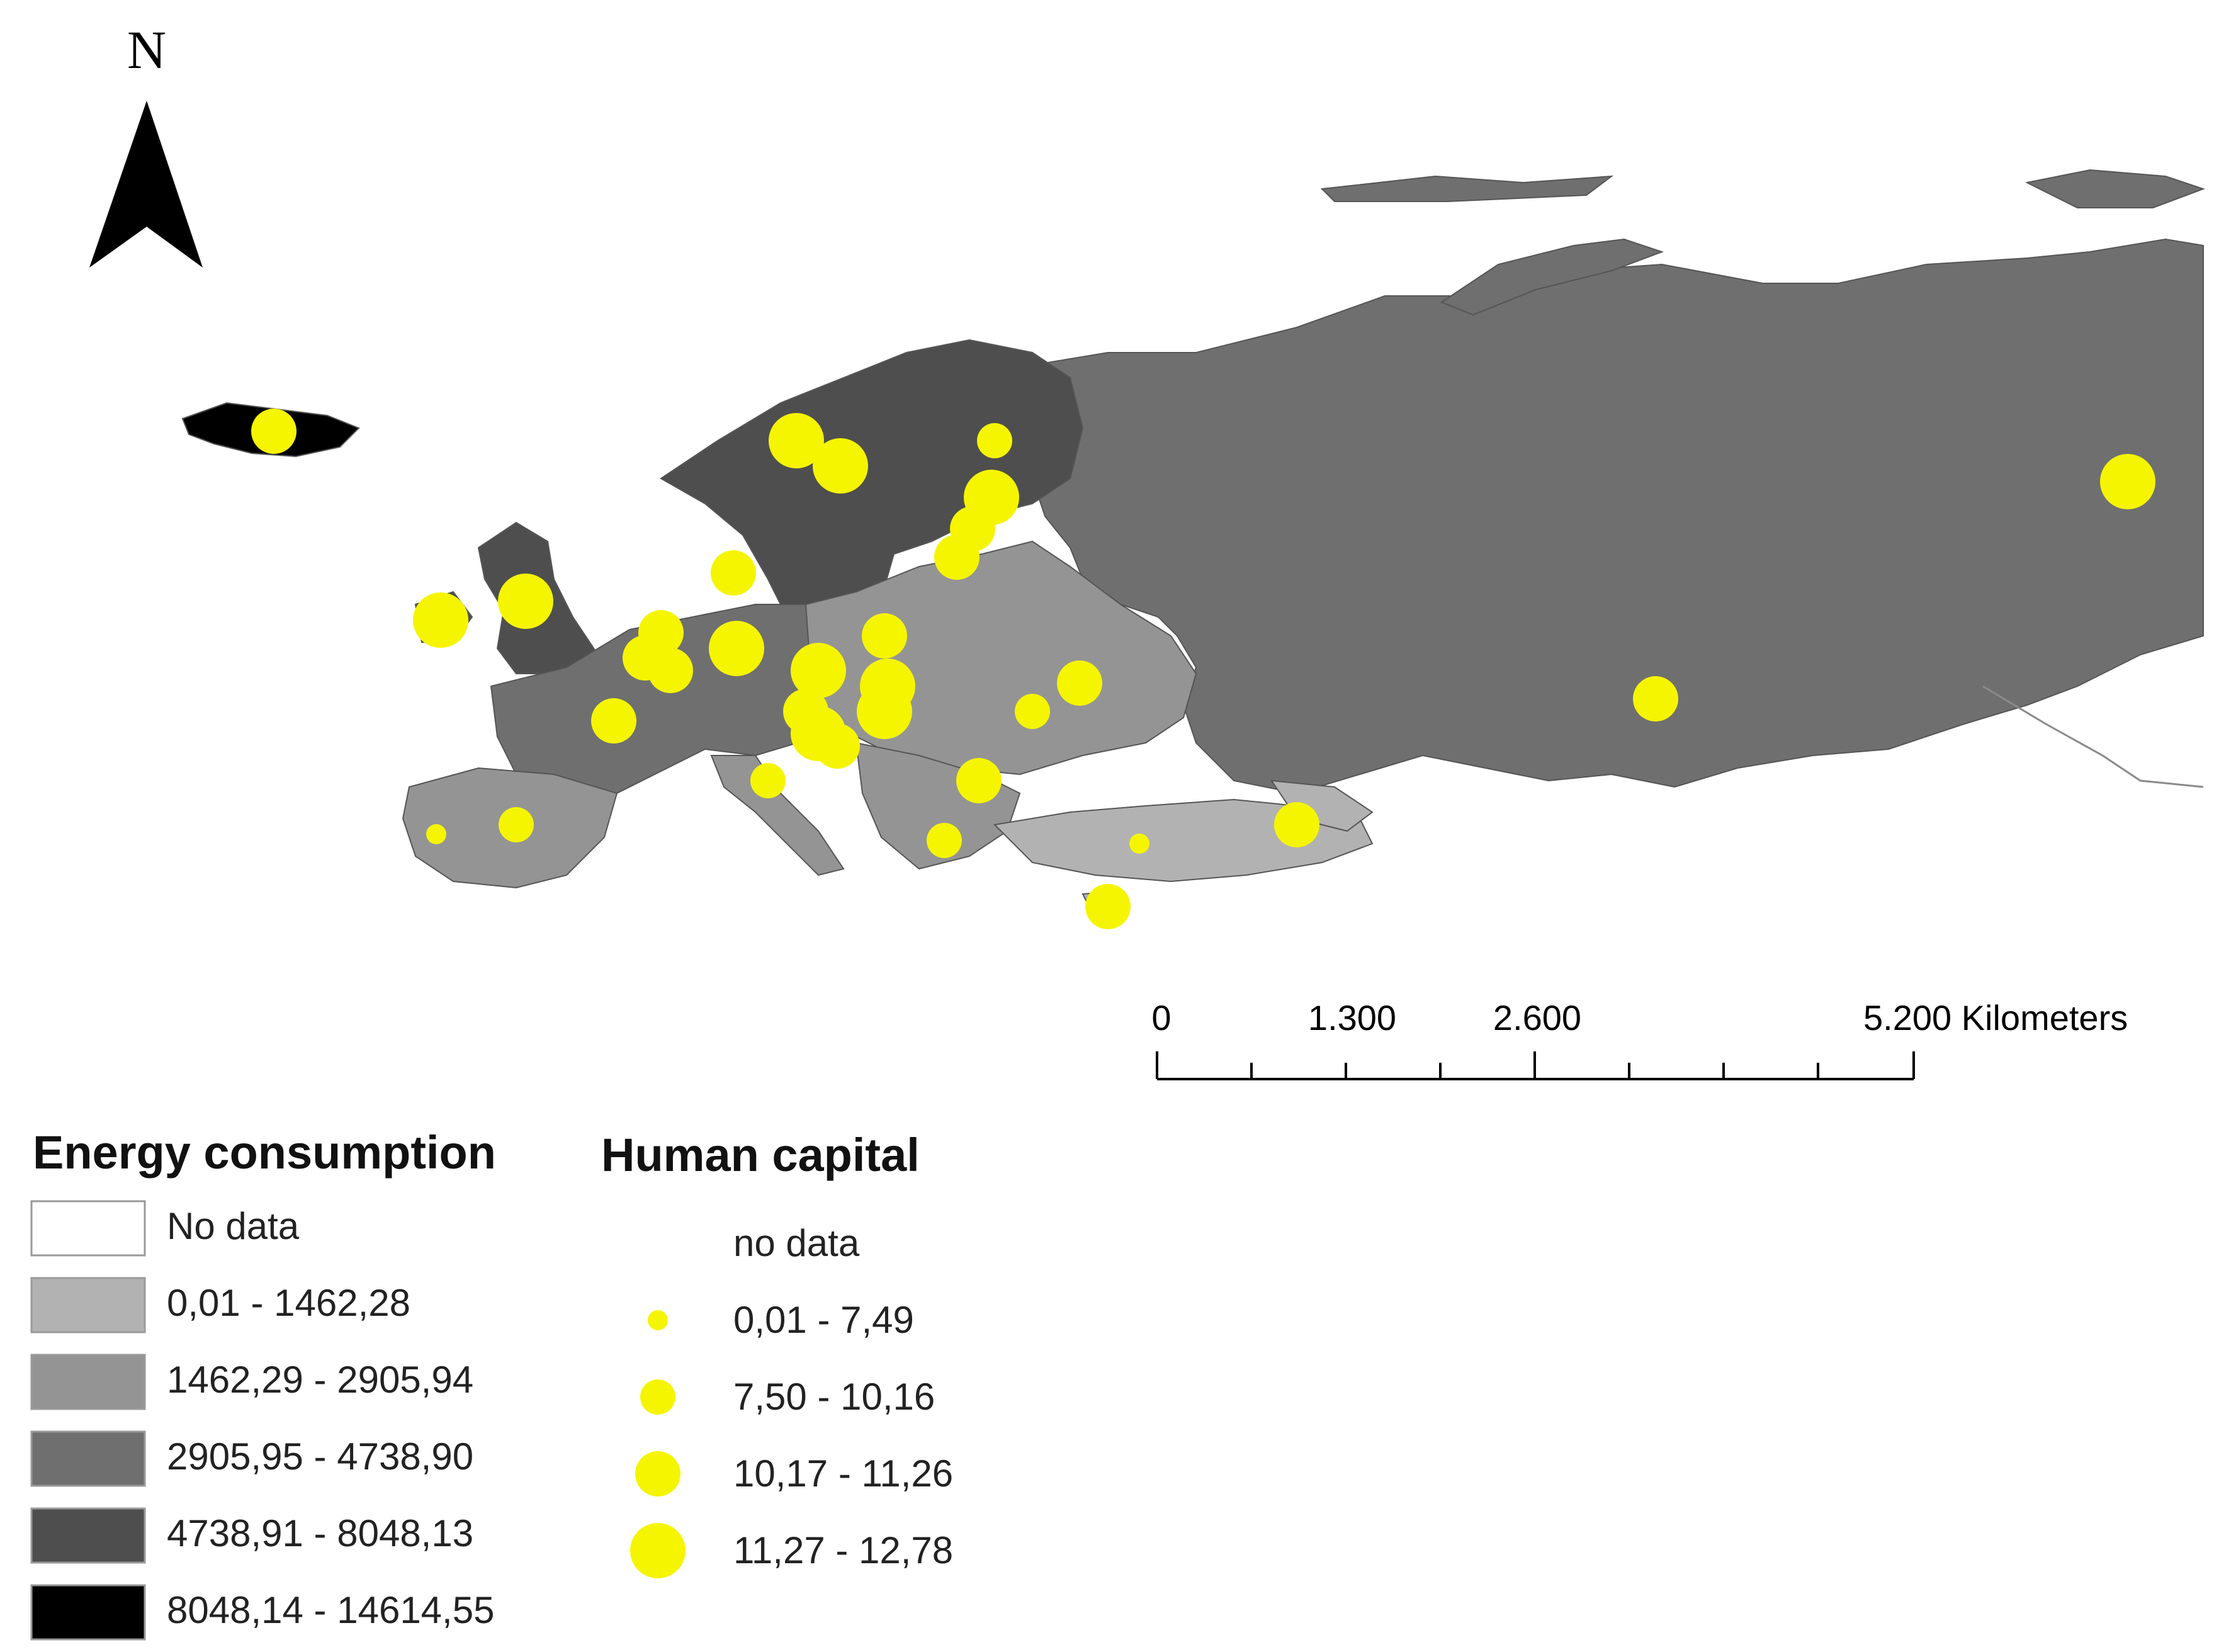 The image size is (2219, 1652). I want to click on north-arrow-icon, so click(146, 184).